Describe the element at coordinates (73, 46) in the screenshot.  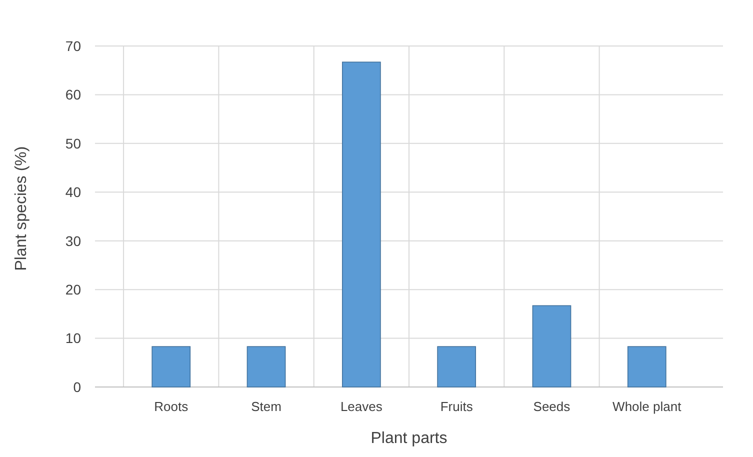
I see `y-tick-label: 70` at that location.